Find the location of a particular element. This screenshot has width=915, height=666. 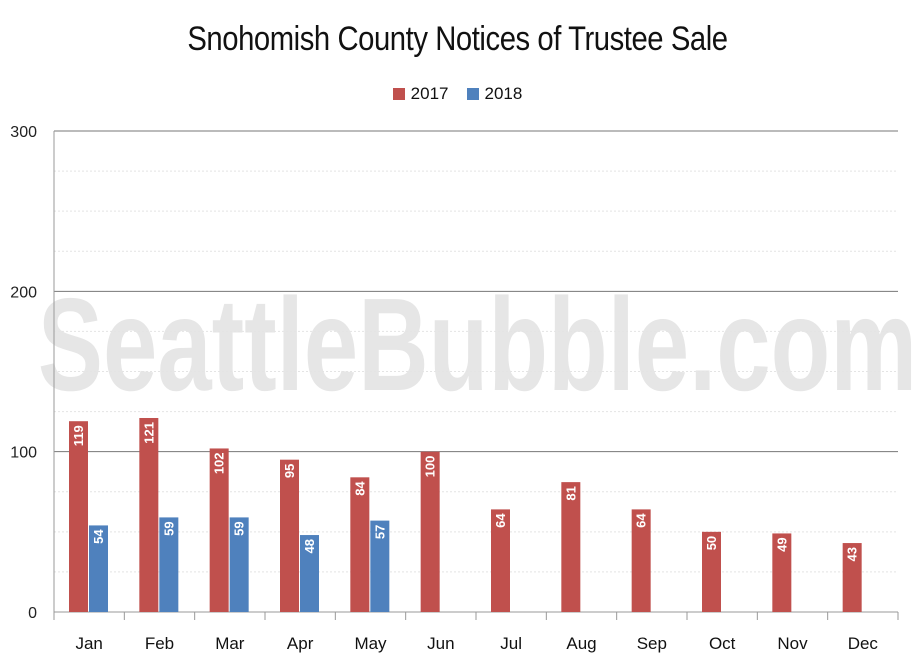

data-label-2017: 102 is located at coordinates (219, 463).